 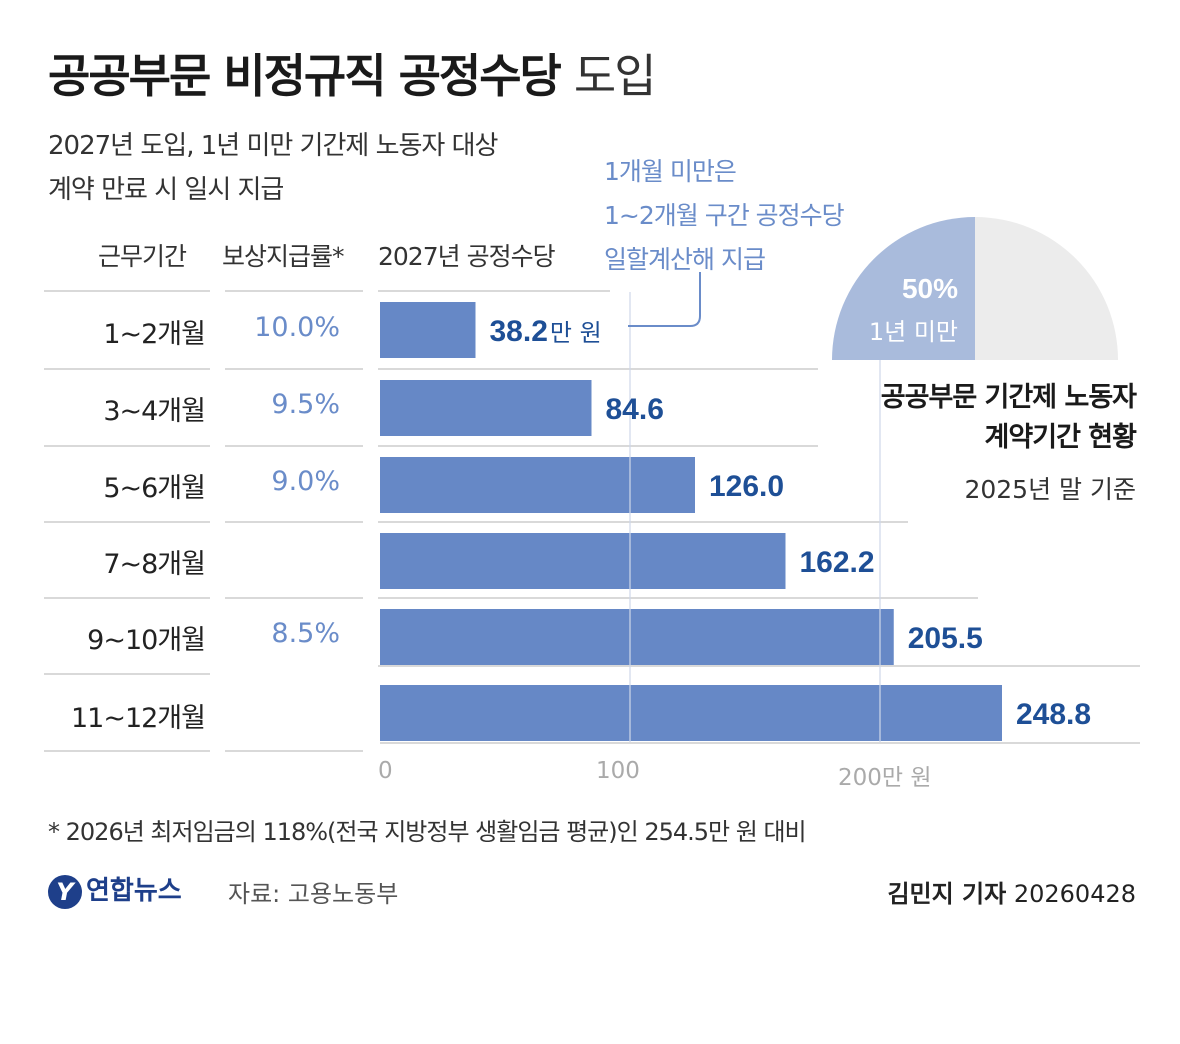 I want to click on header-period: 근무기간, so click(x=142, y=256).